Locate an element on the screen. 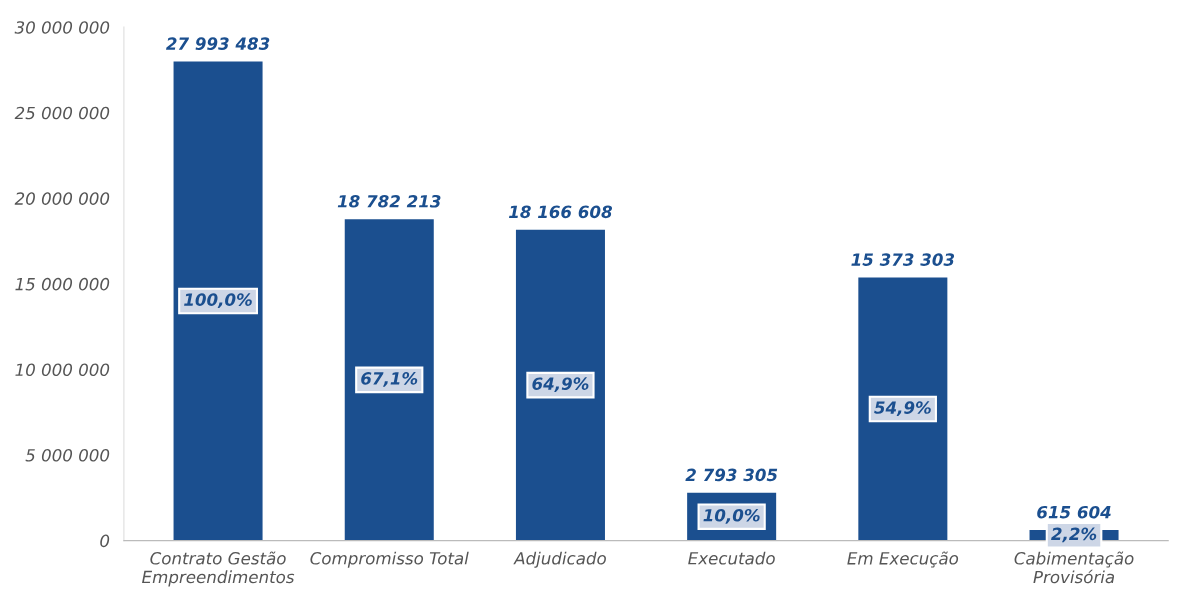 The height and width of the screenshot is (604, 1180). data-label: 18 782 213 is located at coordinates (389, 201).